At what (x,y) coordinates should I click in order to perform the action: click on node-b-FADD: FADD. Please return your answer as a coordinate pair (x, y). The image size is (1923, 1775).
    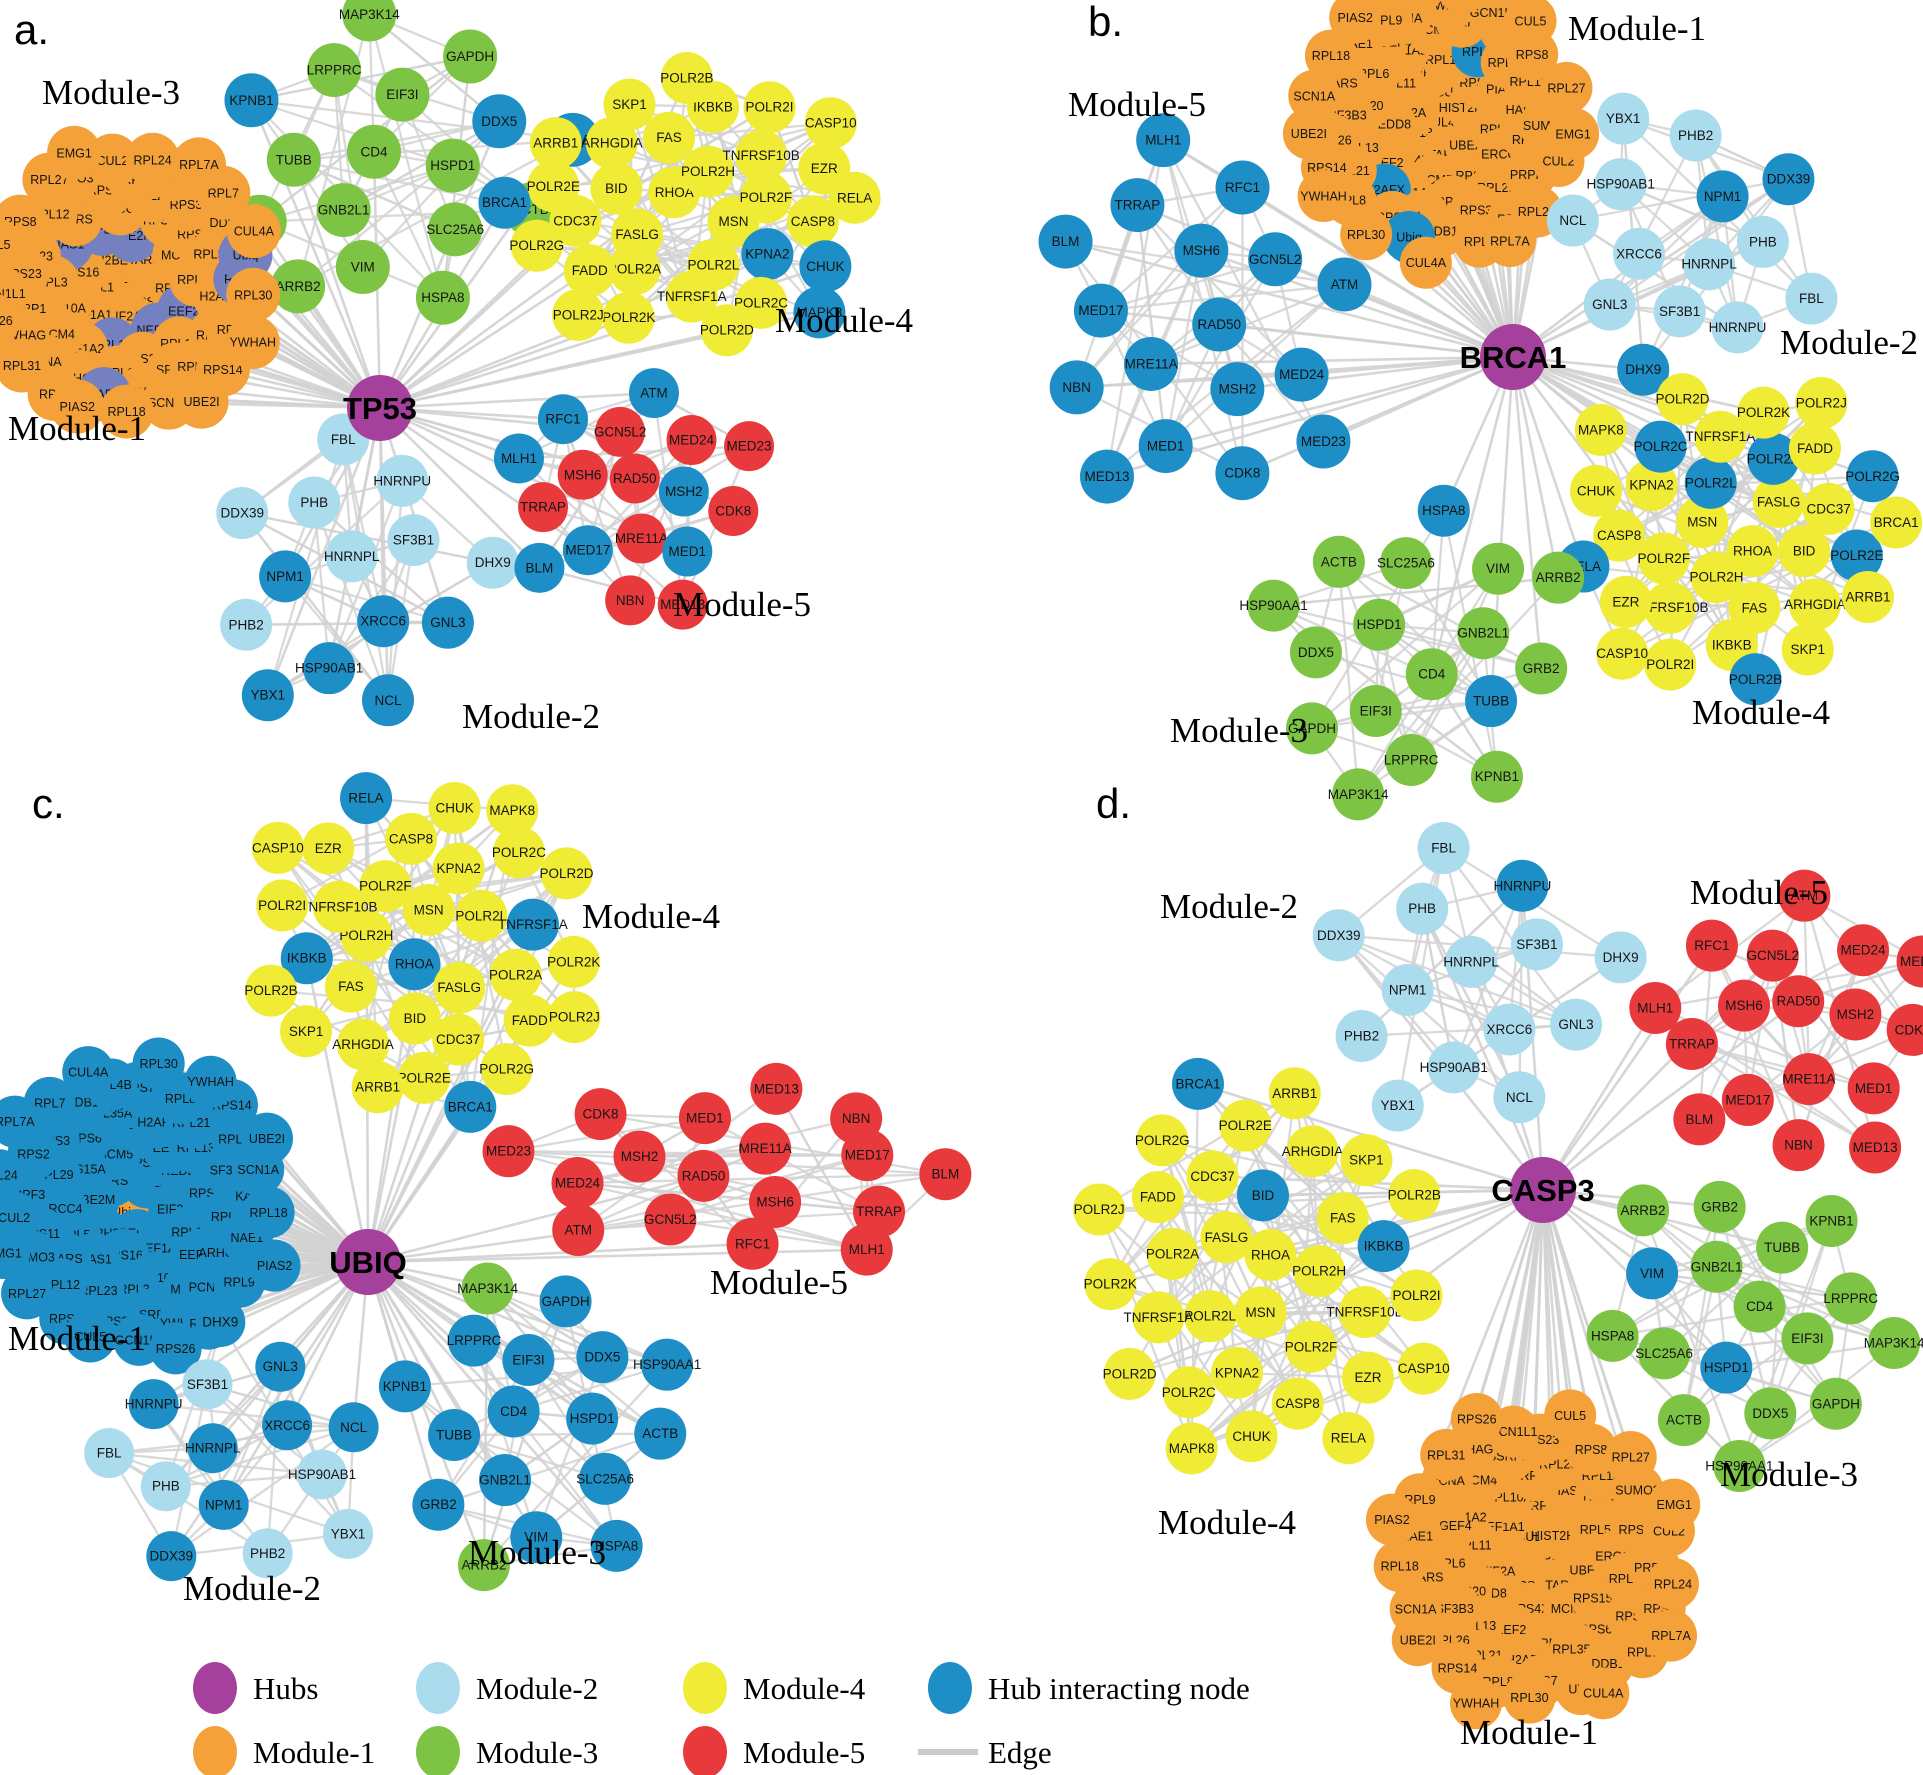
    Looking at the image, I should click on (1814, 448).